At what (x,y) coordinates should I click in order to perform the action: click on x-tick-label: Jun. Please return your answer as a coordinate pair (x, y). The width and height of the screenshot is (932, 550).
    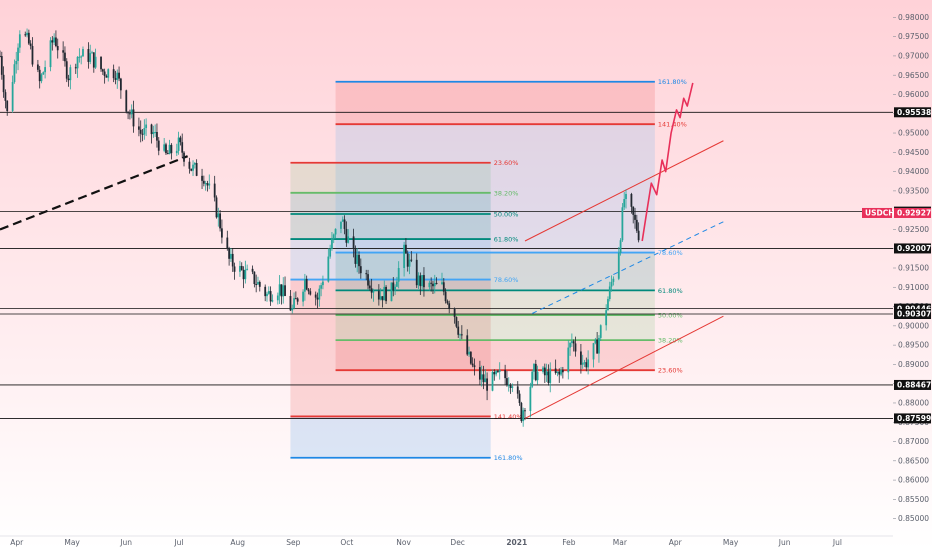
    Looking at the image, I should click on (125, 542).